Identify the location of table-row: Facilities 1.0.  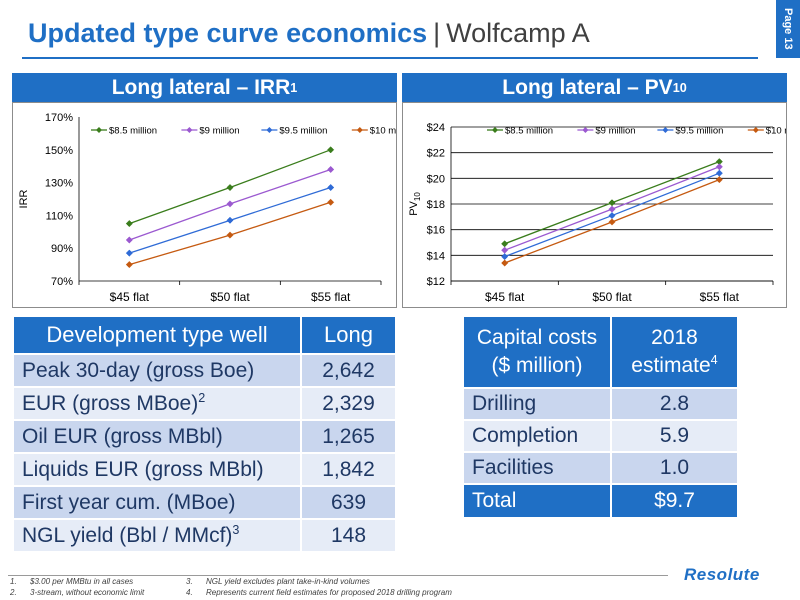
(600, 468).